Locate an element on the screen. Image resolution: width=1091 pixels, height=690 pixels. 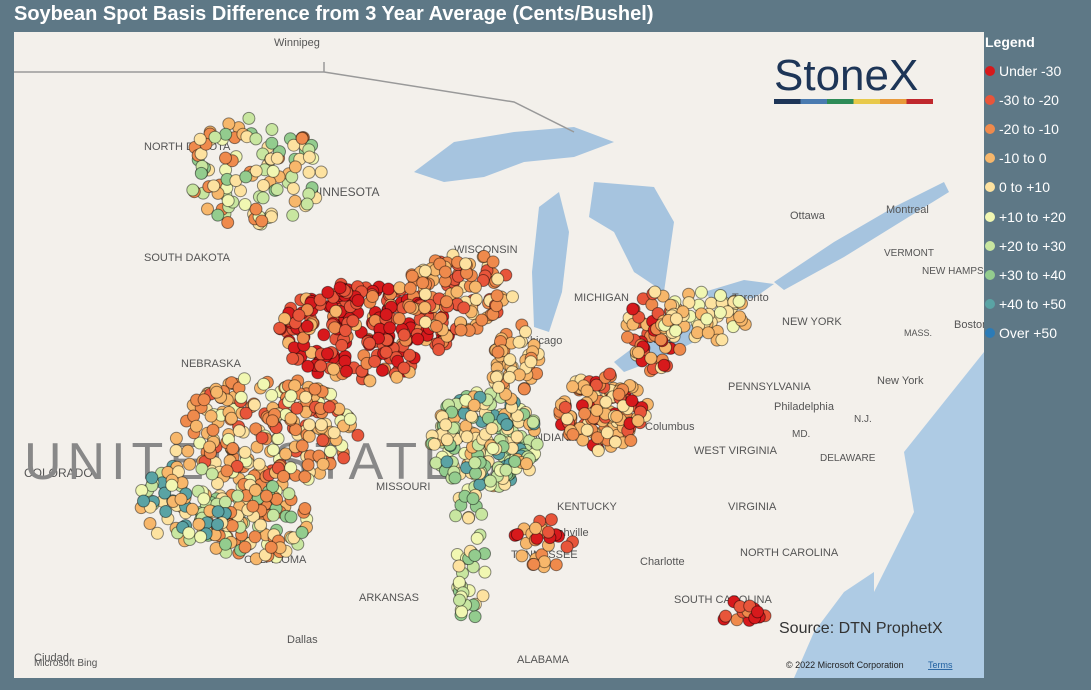
legend-item: Under -30 is located at coordinates (1037, 70).